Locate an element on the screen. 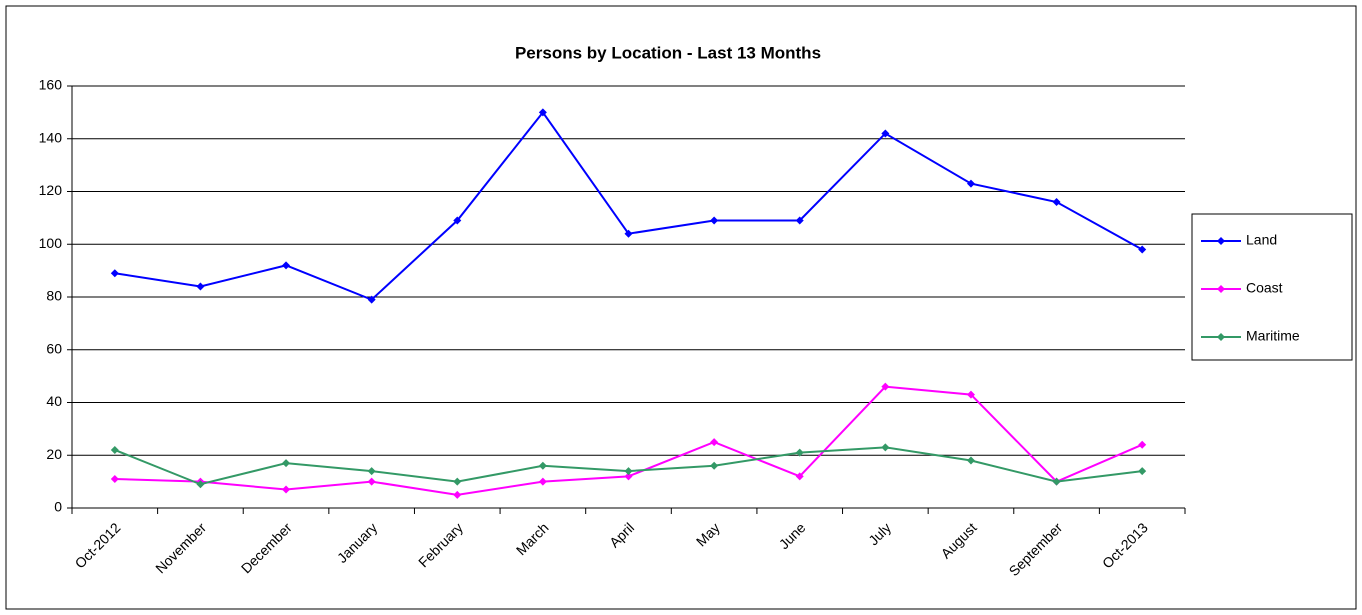 Image resolution: width=1362 pixels, height=615 pixels. y-tick-label: 20 is located at coordinates (54, 454).